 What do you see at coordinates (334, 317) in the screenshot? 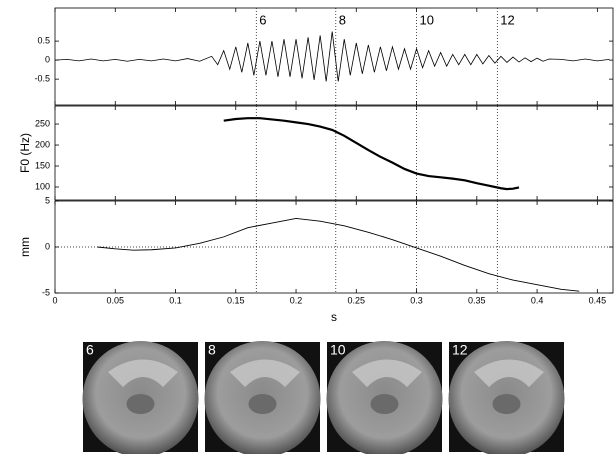
I see `x-axis-label: s` at bounding box center [334, 317].